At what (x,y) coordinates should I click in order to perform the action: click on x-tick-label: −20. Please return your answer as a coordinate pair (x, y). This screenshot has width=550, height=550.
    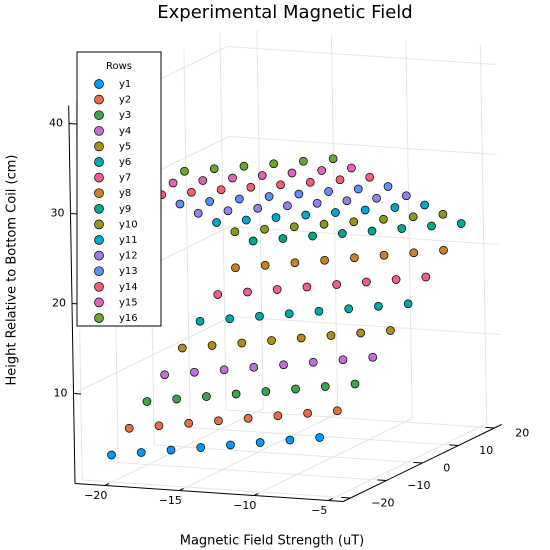
    Looking at the image, I should click on (95, 495).